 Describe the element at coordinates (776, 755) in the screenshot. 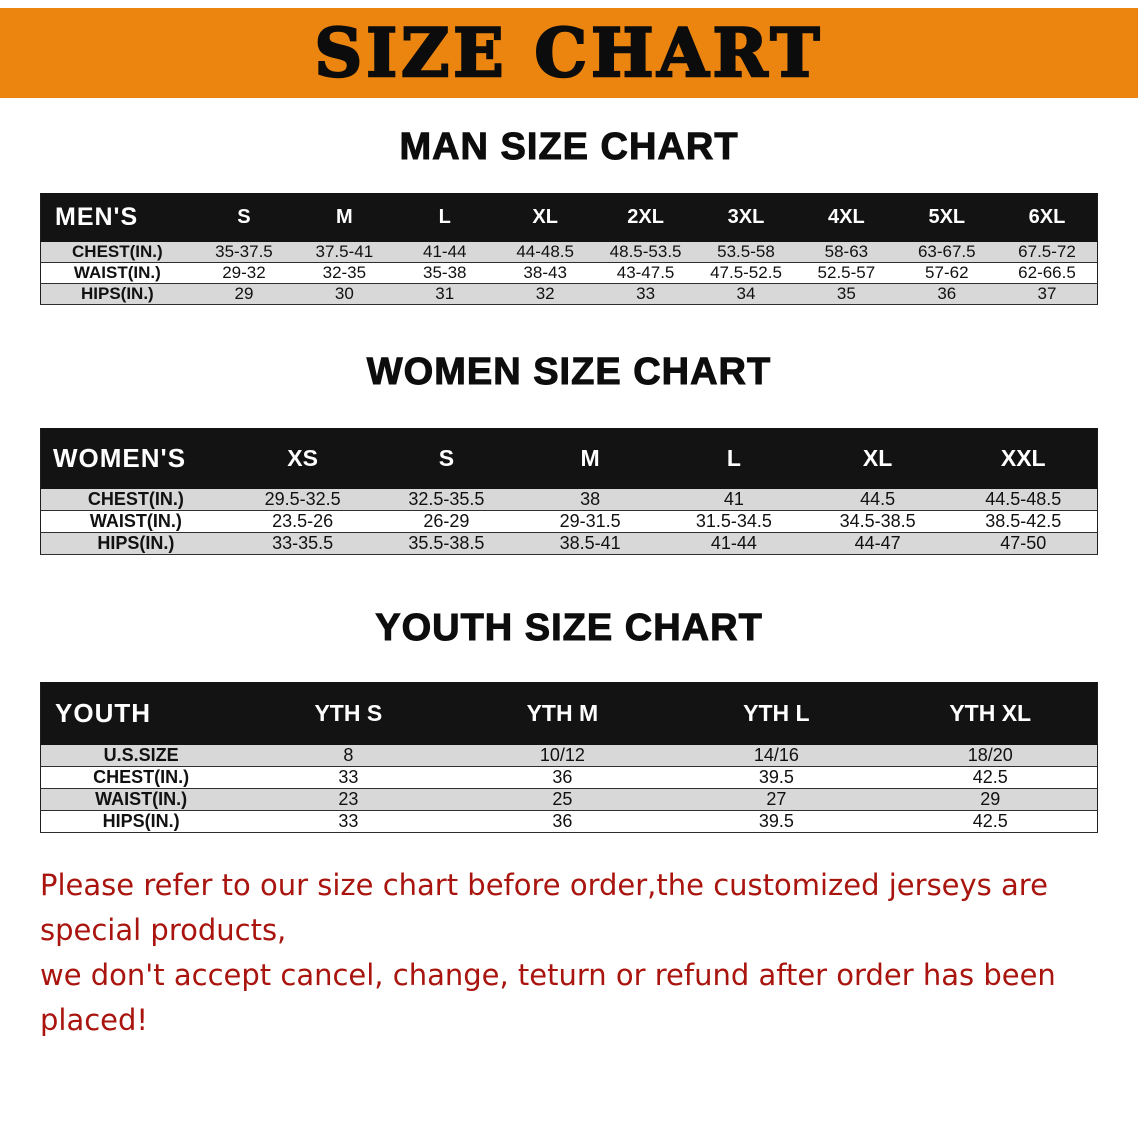

I see `value-cell: 14/16` at that location.